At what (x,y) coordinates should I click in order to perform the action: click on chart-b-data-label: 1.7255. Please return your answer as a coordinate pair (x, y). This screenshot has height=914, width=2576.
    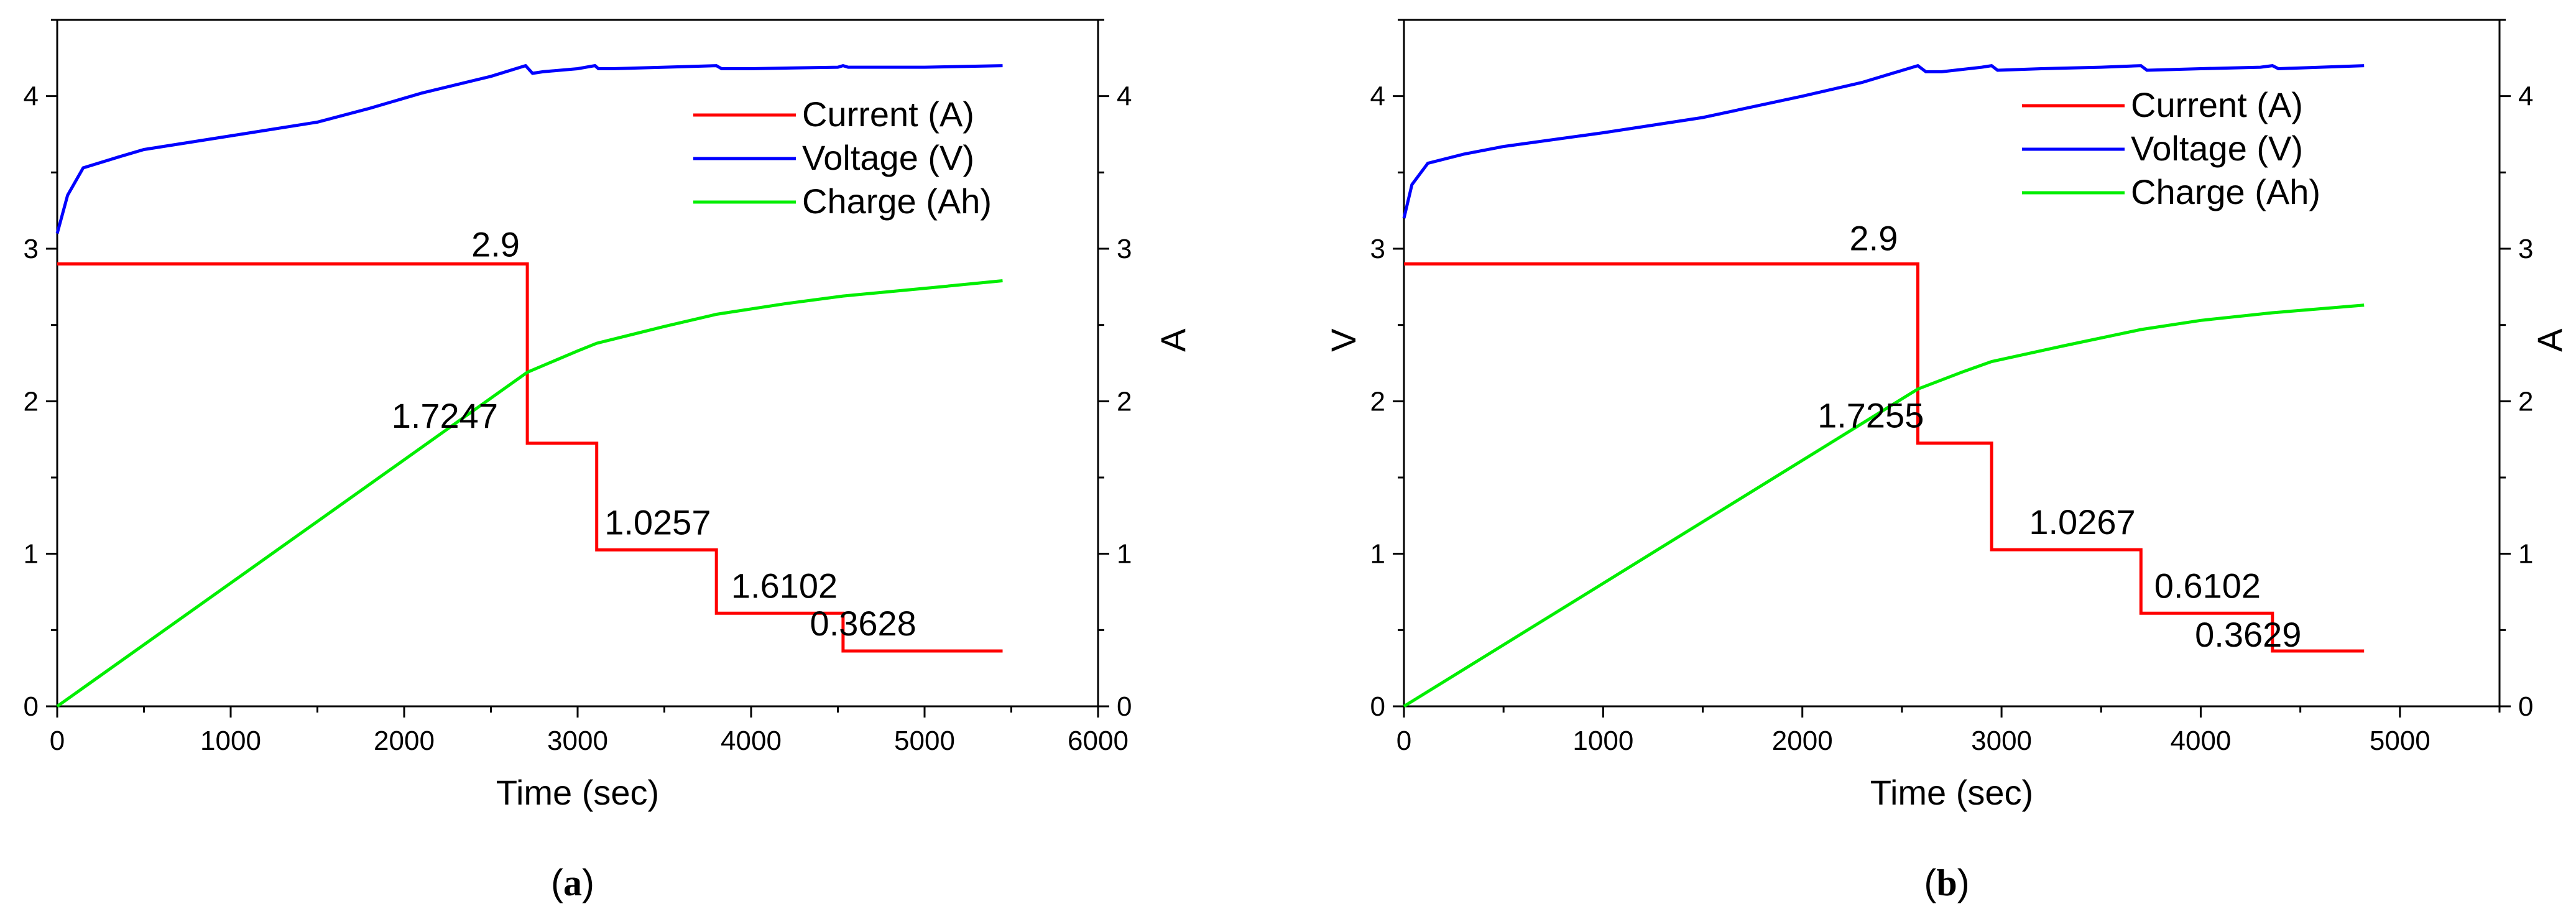
    Looking at the image, I should click on (1870, 415).